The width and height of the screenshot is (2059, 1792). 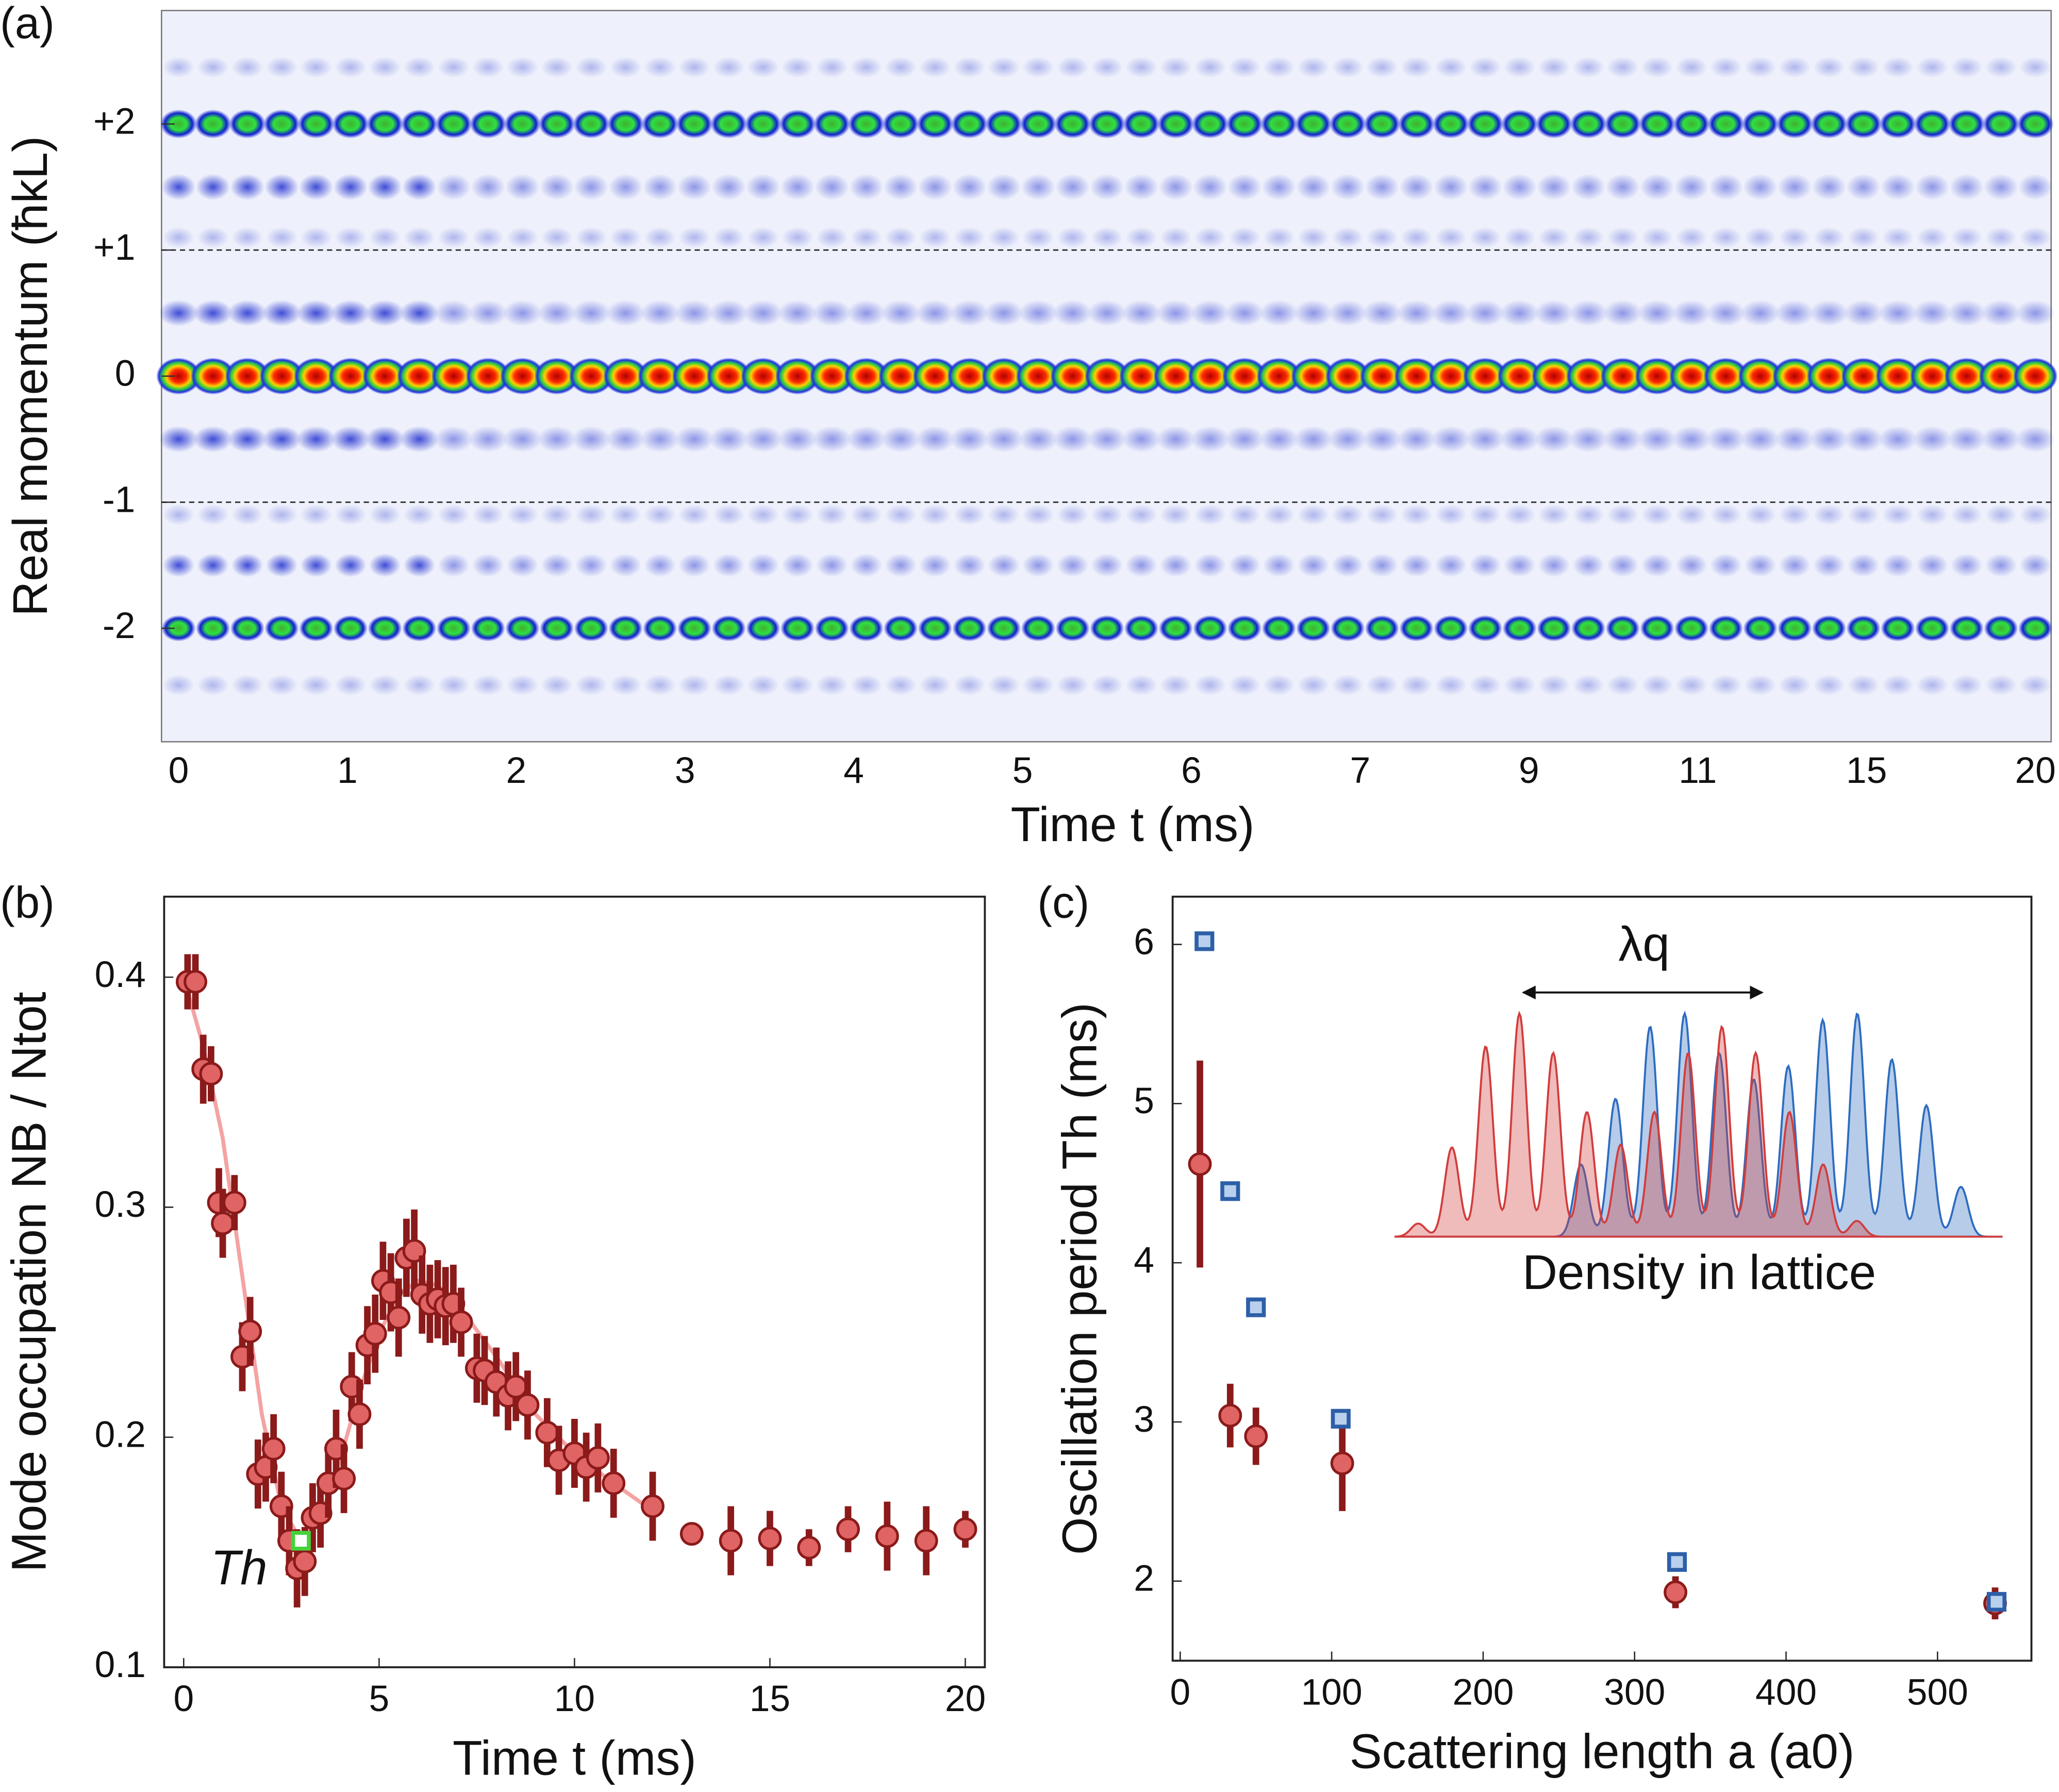 I want to click on x-tick-label: 15, so click(x=770, y=1698).